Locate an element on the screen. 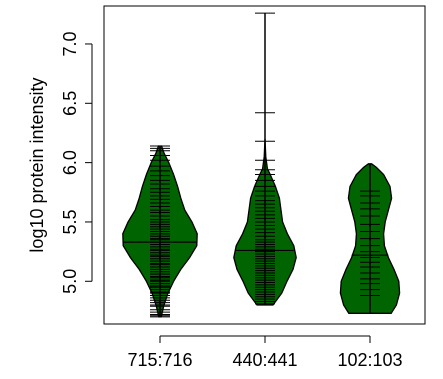 This screenshot has width=443, height=379. y-tick-label: 5.0 is located at coordinates (70, 281).